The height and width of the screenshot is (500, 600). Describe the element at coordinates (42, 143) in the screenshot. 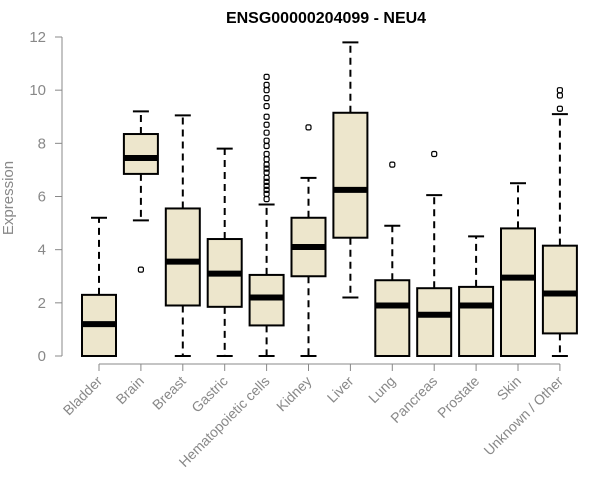

I see `y-tick-label: 8` at that location.